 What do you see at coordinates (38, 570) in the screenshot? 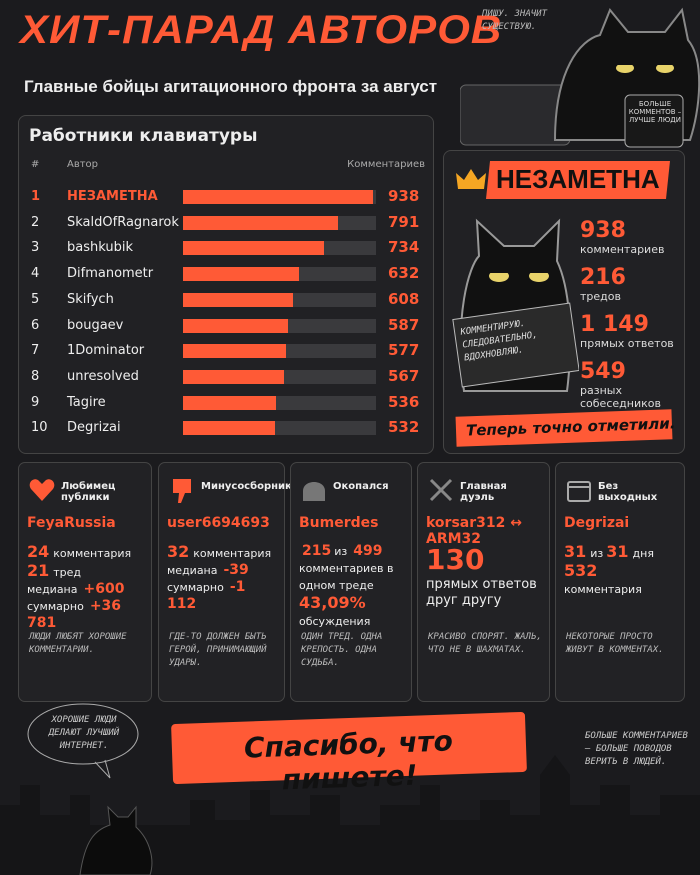
I see `card-num: 21` at bounding box center [38, 570].